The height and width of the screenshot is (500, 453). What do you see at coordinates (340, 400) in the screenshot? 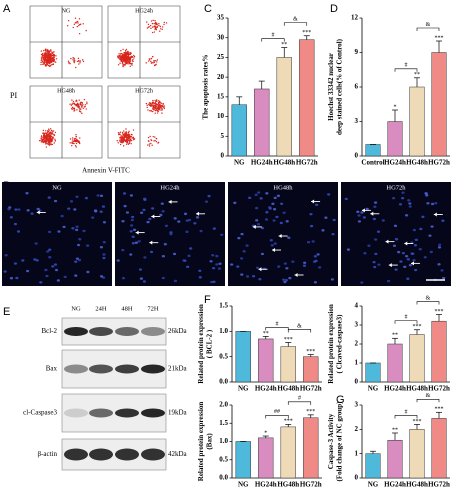
I see `panel-label: G` at bounding box center [340, 400].